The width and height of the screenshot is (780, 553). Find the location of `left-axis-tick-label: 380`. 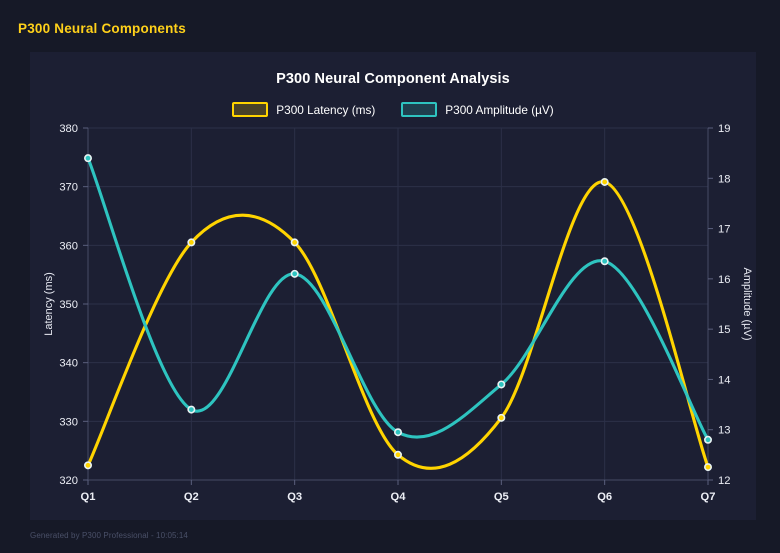

left-axis-tick-label: 380 is located at coordinates (68, 129).